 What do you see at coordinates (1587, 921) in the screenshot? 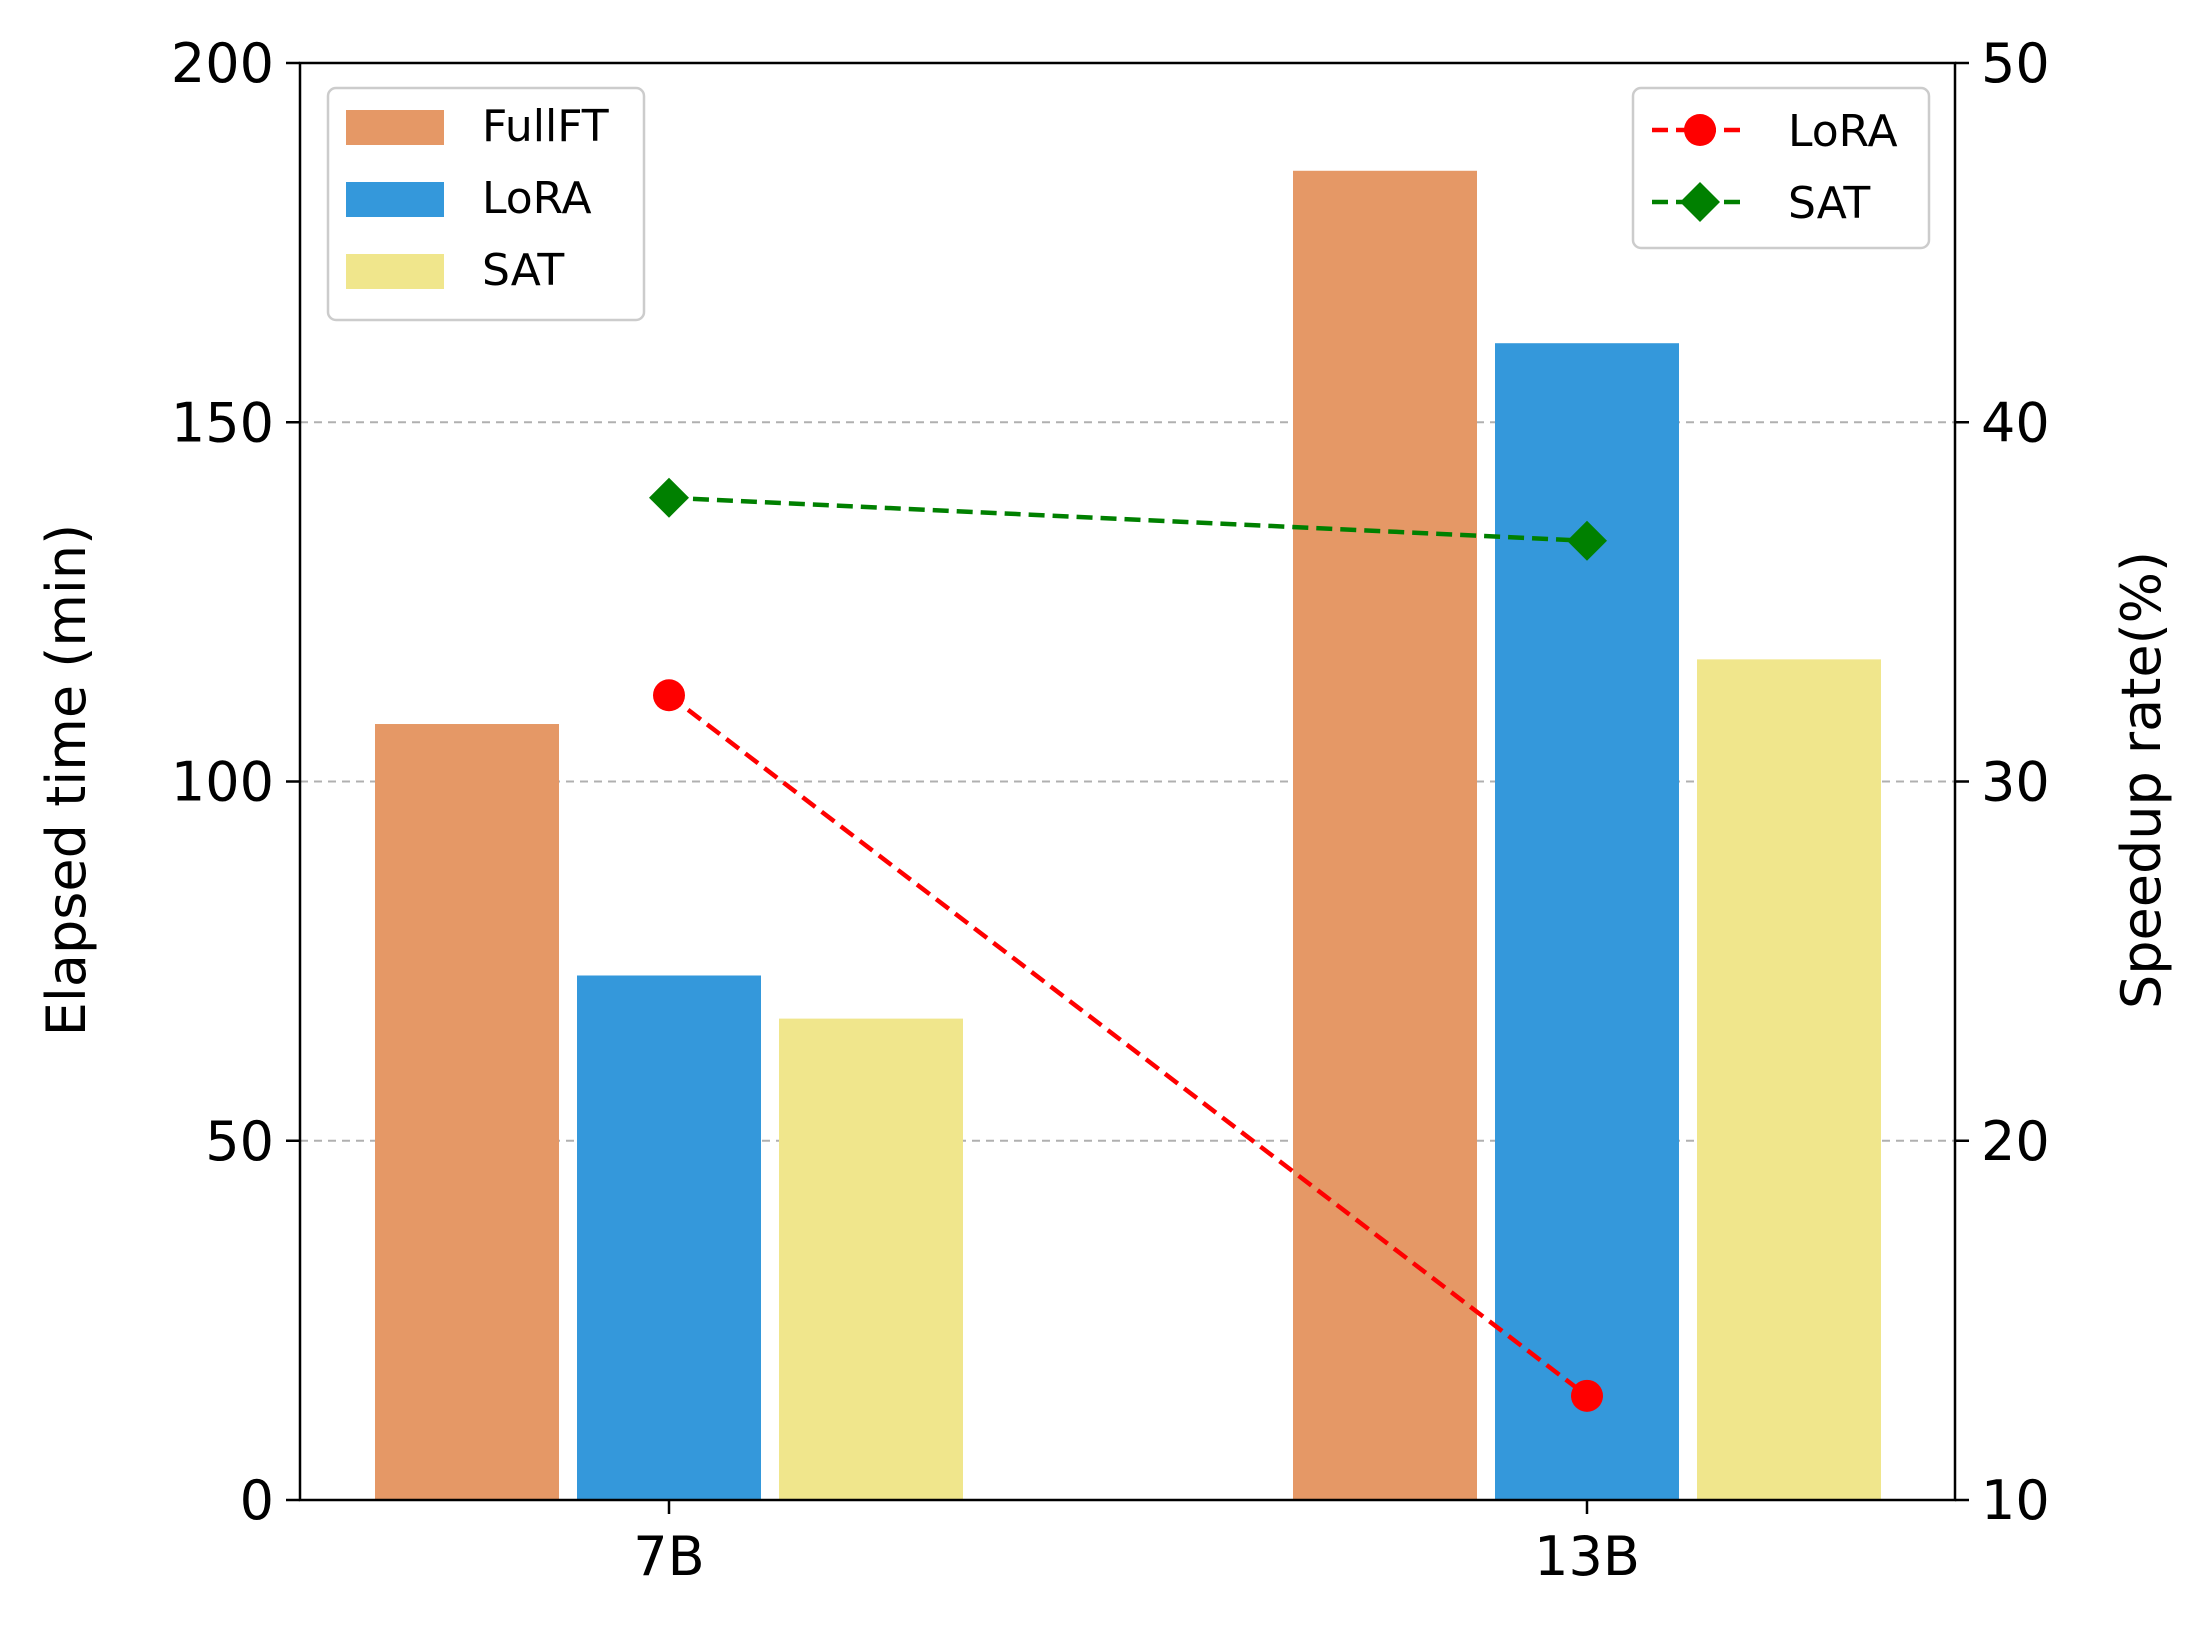
I see `bar-lora-13b` at bounding box center [1587, 921].